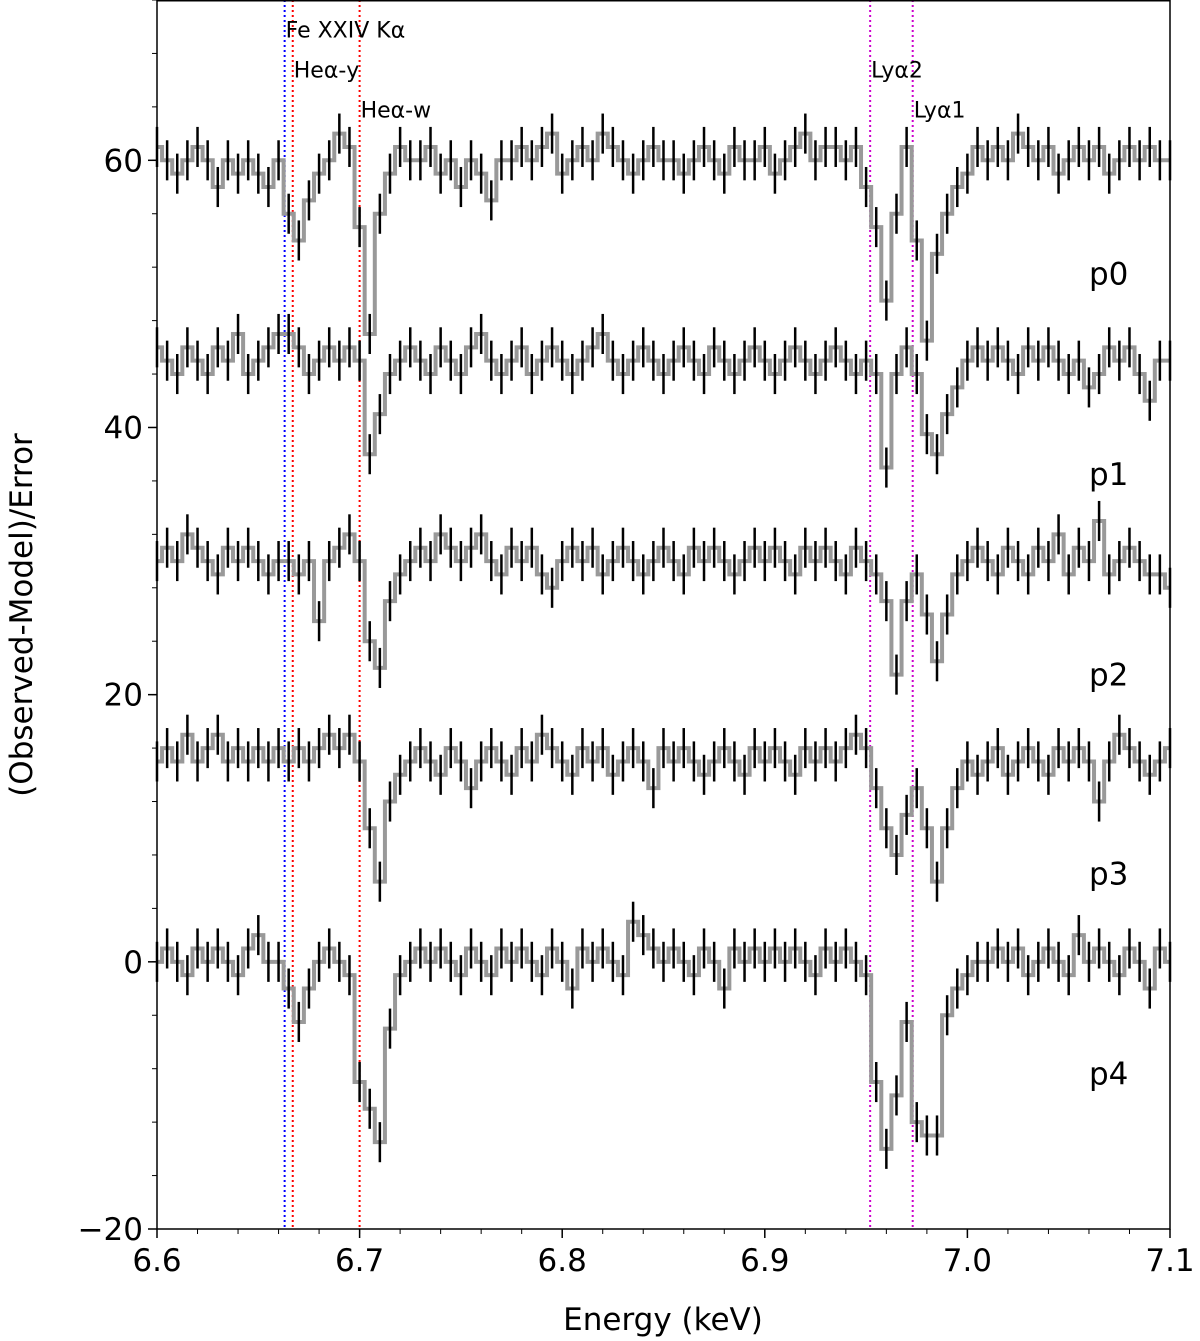 The width and height of the screenshot is (1200, 1341). Describe the element at coordinates (663, 808) in the screenshot. I see `series-p3: p3` at that location.